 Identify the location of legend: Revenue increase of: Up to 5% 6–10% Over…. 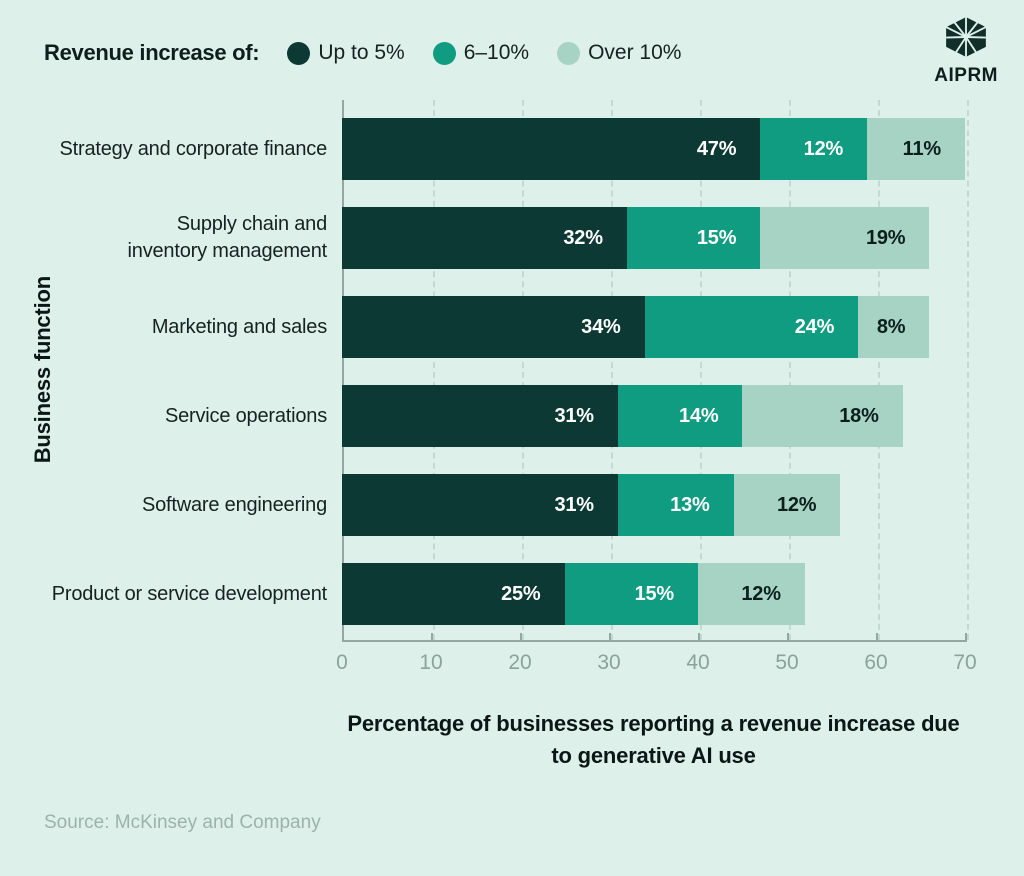
(362, 53).